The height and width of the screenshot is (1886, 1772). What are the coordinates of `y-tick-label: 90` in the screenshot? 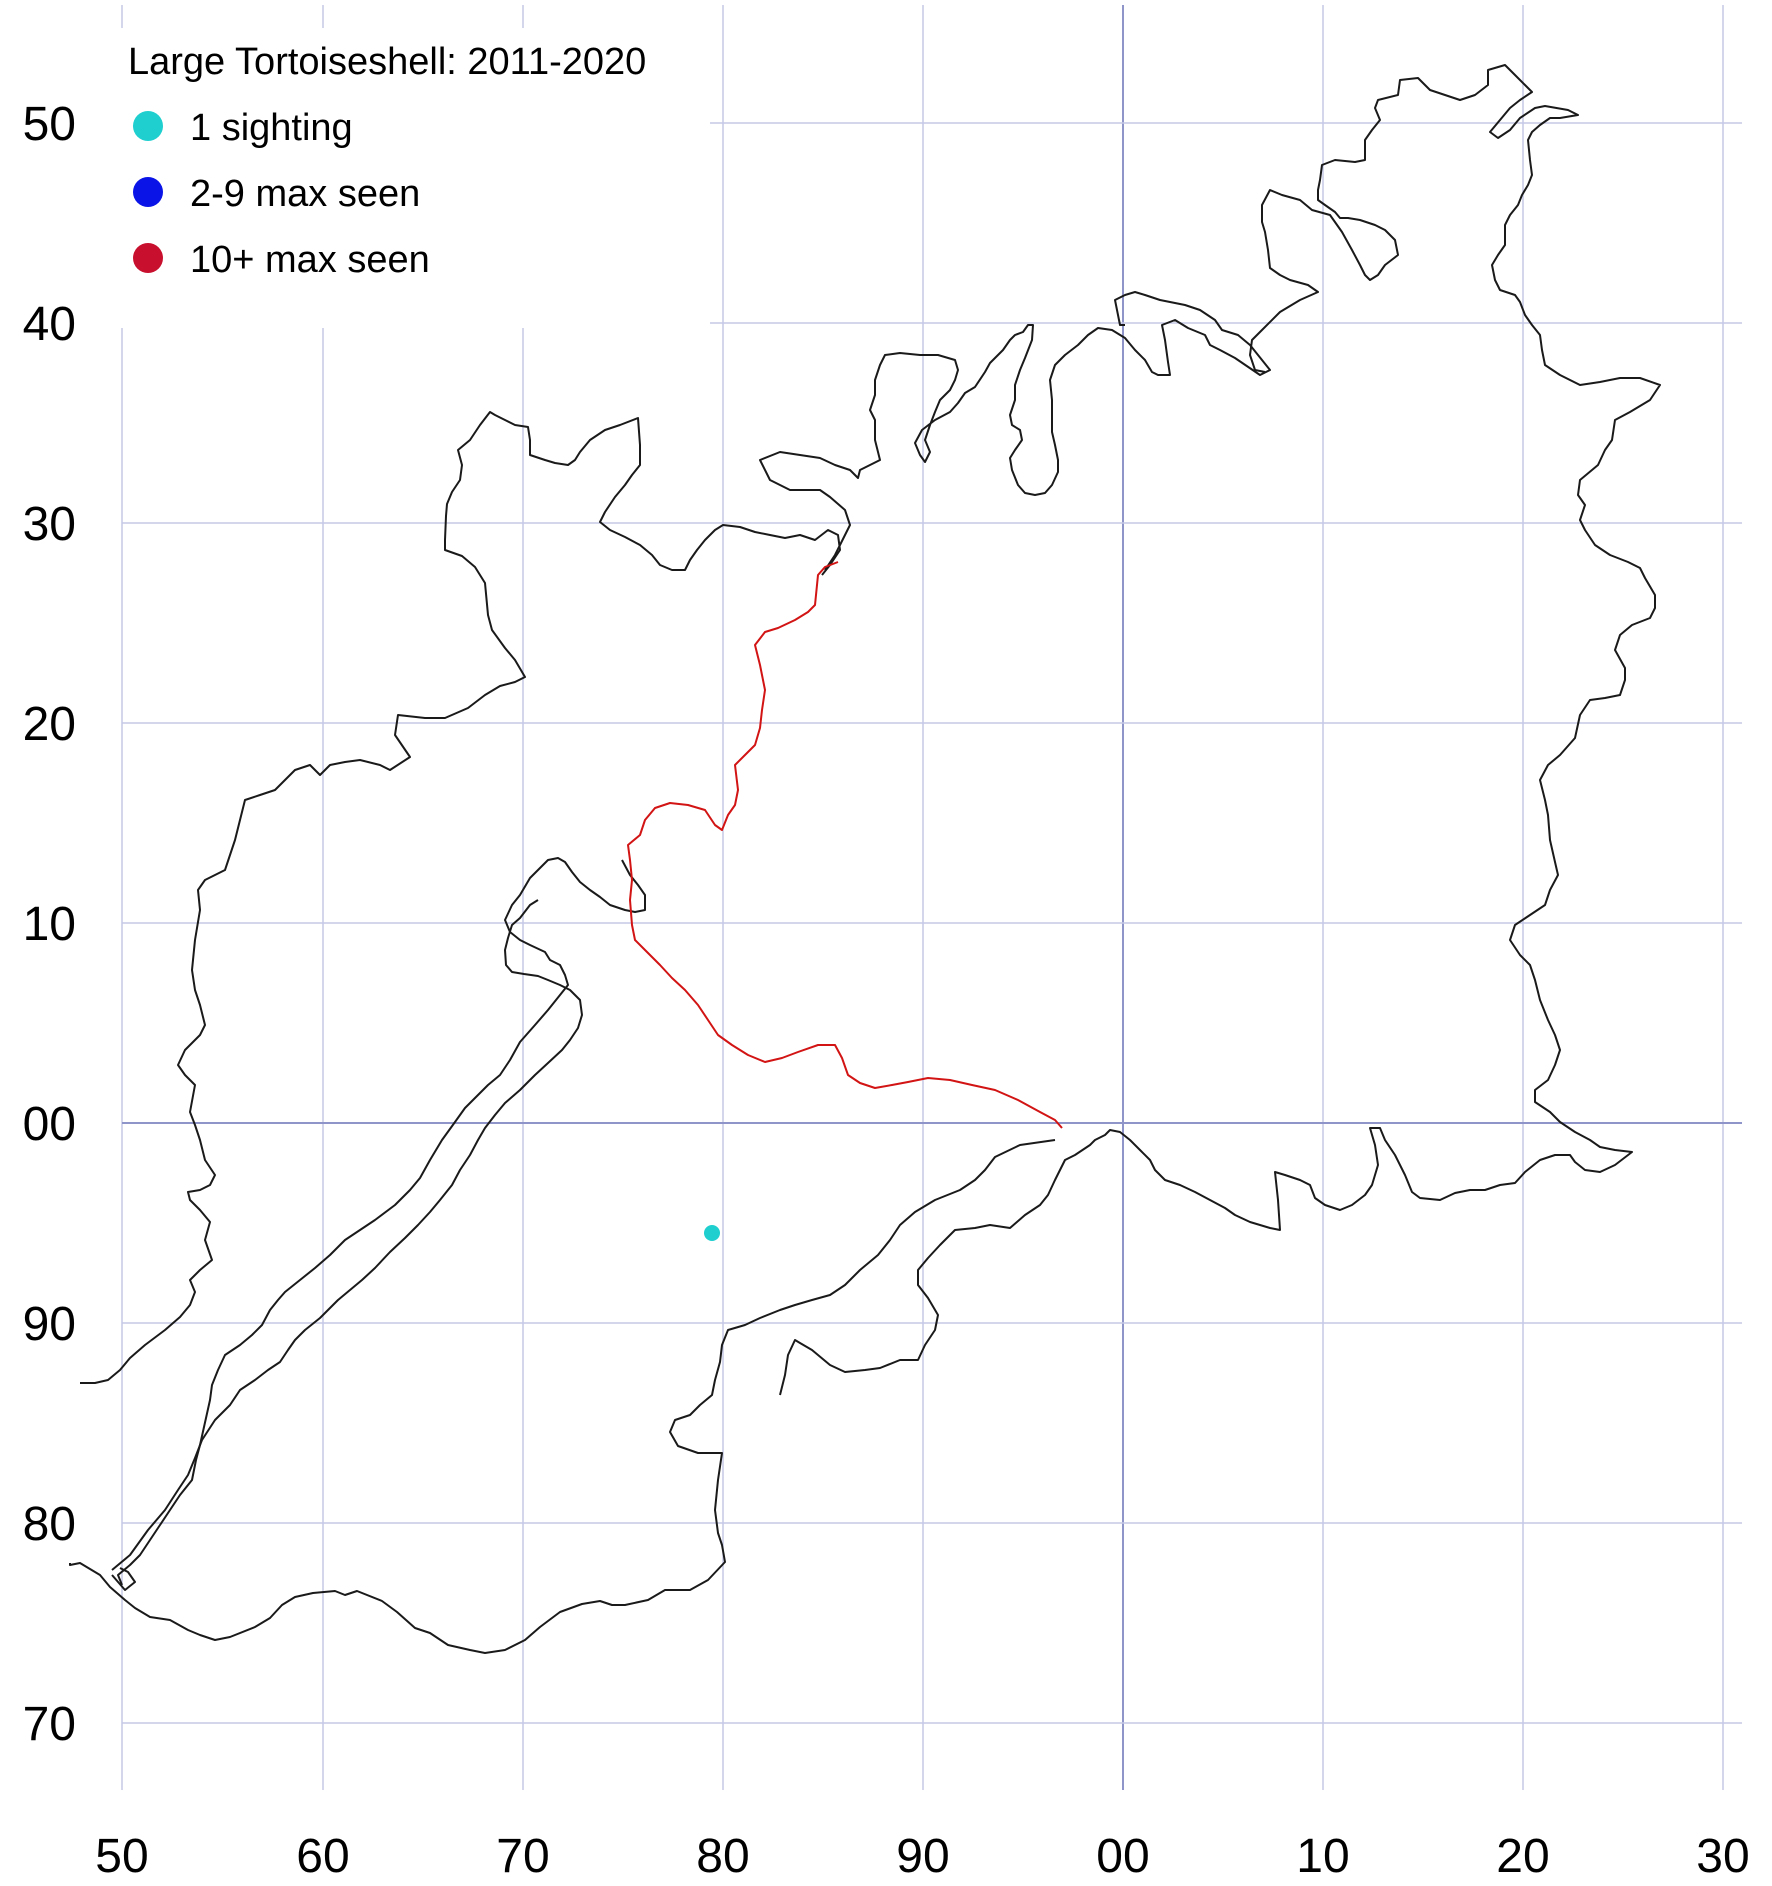 It's located at (49, 1324).